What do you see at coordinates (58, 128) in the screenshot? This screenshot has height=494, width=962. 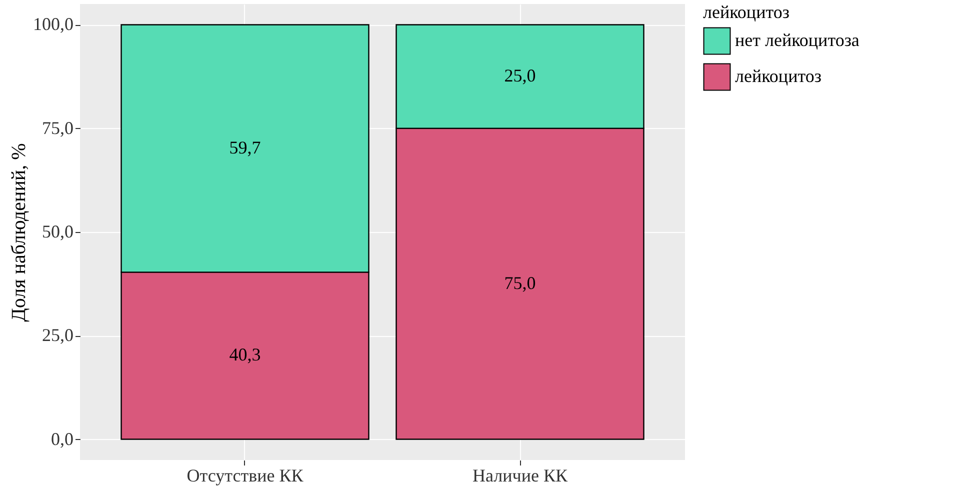 I see `y-tick-label: 75,0` at bounding box center [58, 128].